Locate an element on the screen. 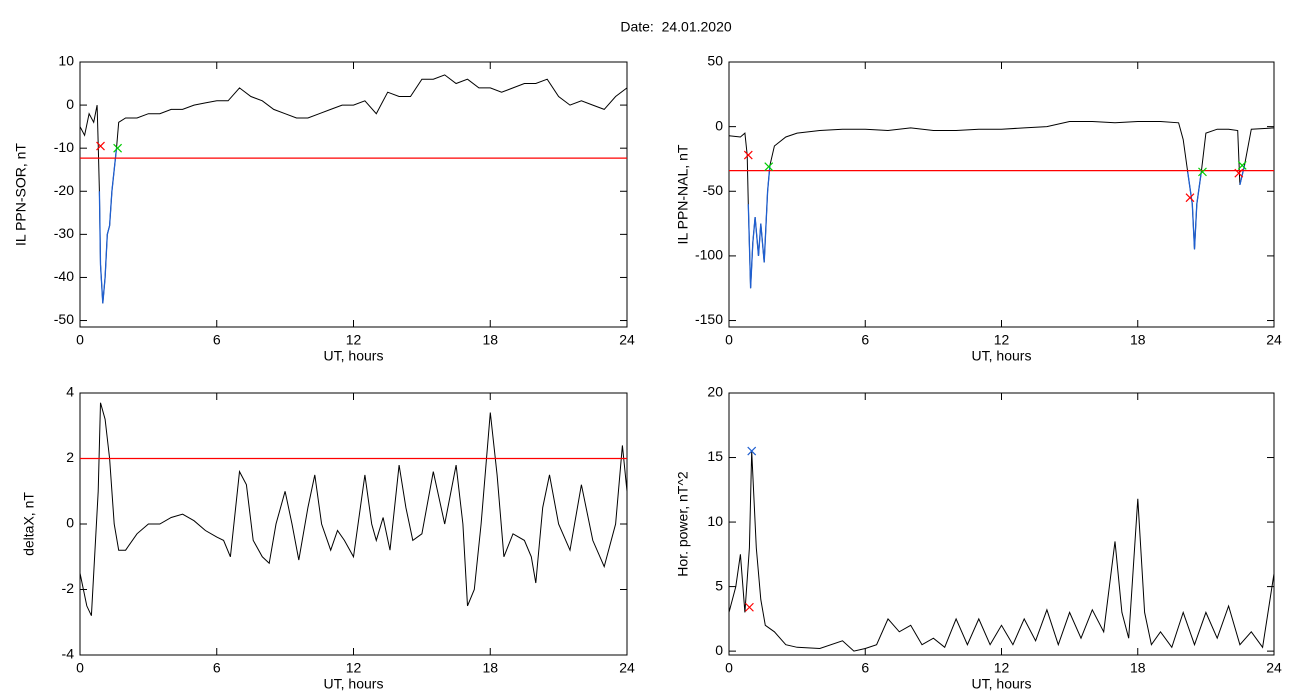 This screenshot has height=700, width=1300. y-axis-label: Hor. power, nT^2 is located at coordinates (683, 524).